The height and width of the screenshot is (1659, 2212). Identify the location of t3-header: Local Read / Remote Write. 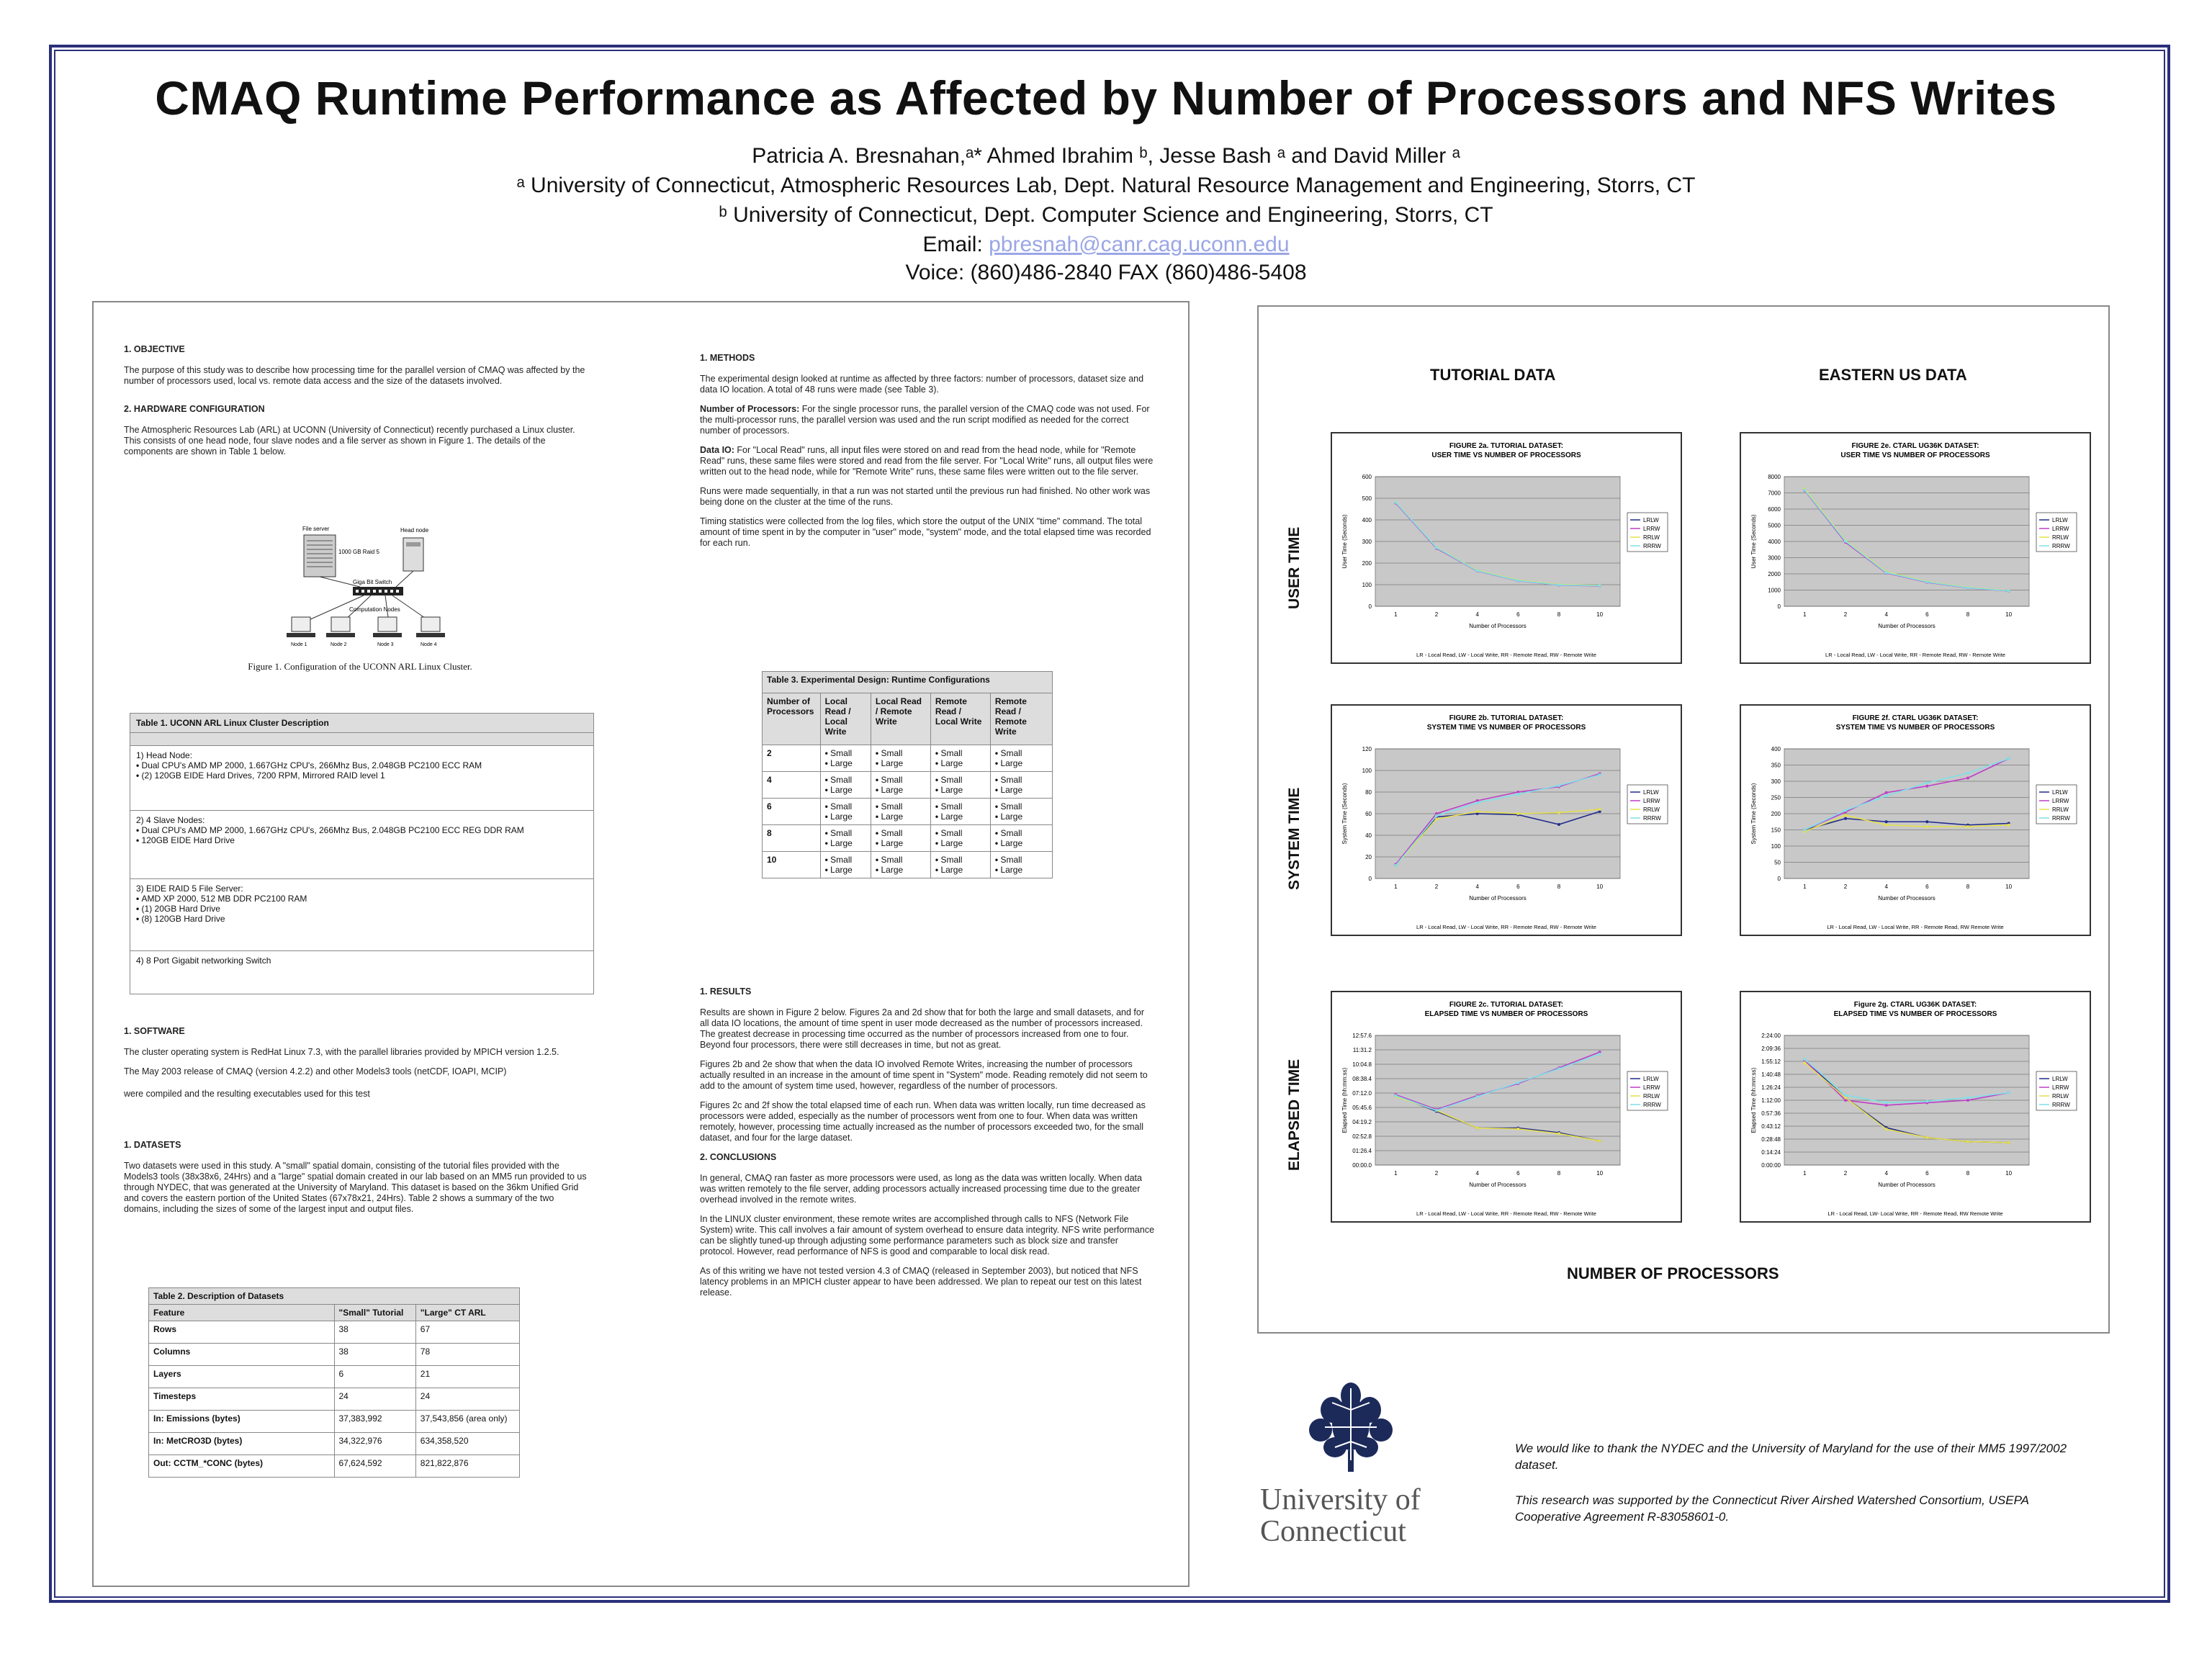
(901, 719).